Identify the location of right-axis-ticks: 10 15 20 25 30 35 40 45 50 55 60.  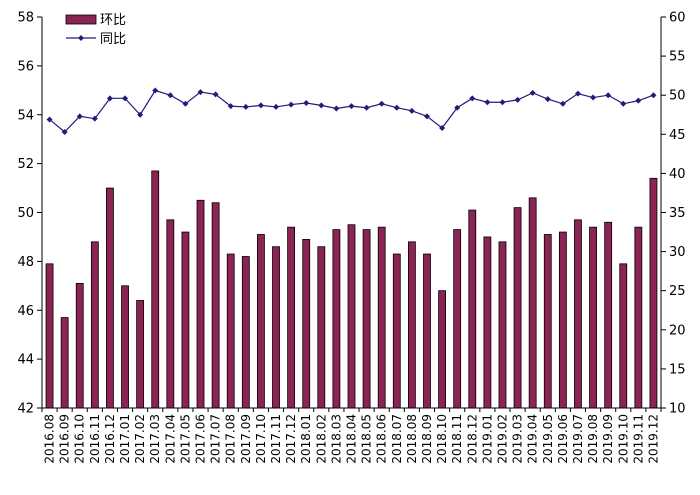
(673, 214).